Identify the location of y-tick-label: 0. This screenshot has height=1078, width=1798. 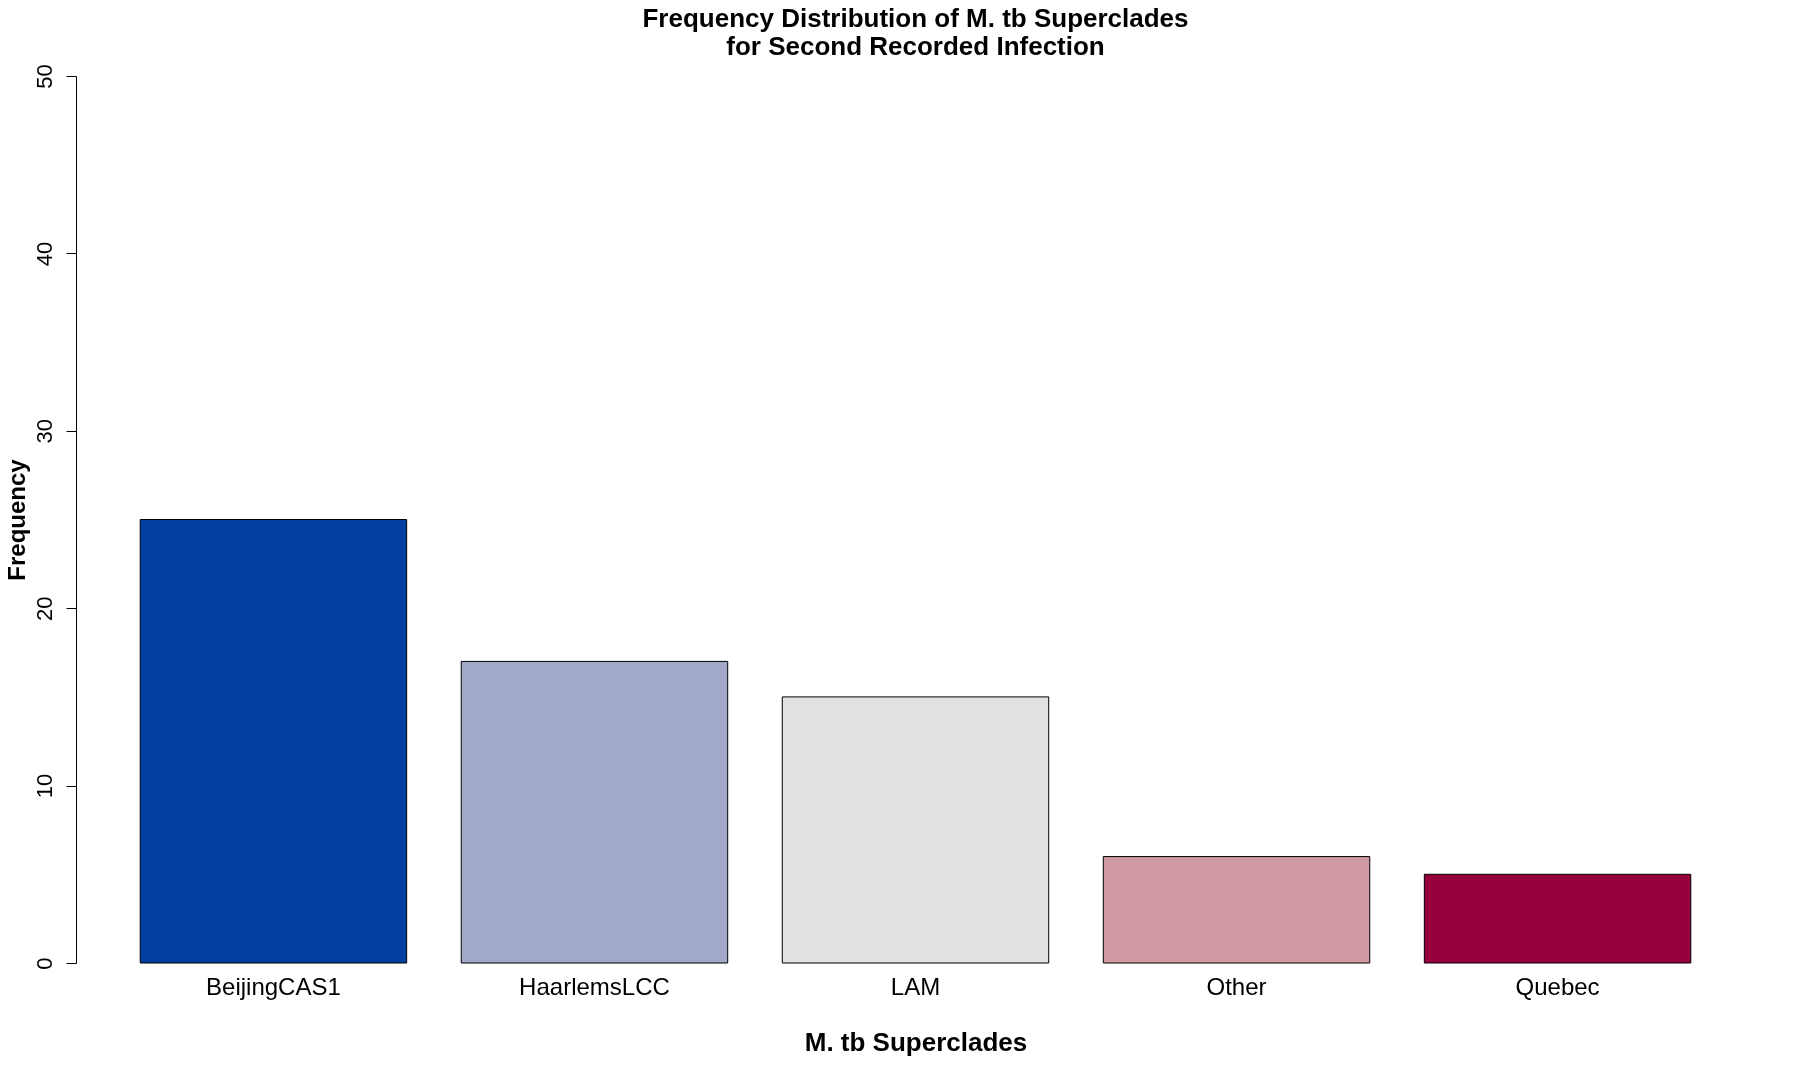
(44, 963).